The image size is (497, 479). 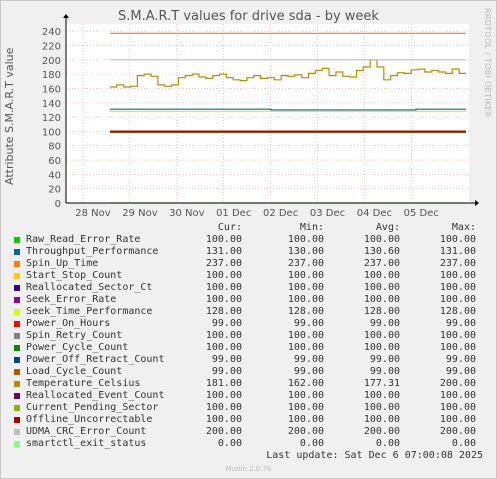 What do you see at coordinates (305, 431) in the screenshot?
I see `legend-min-value: 200.00` at bounding box center [305, 431].